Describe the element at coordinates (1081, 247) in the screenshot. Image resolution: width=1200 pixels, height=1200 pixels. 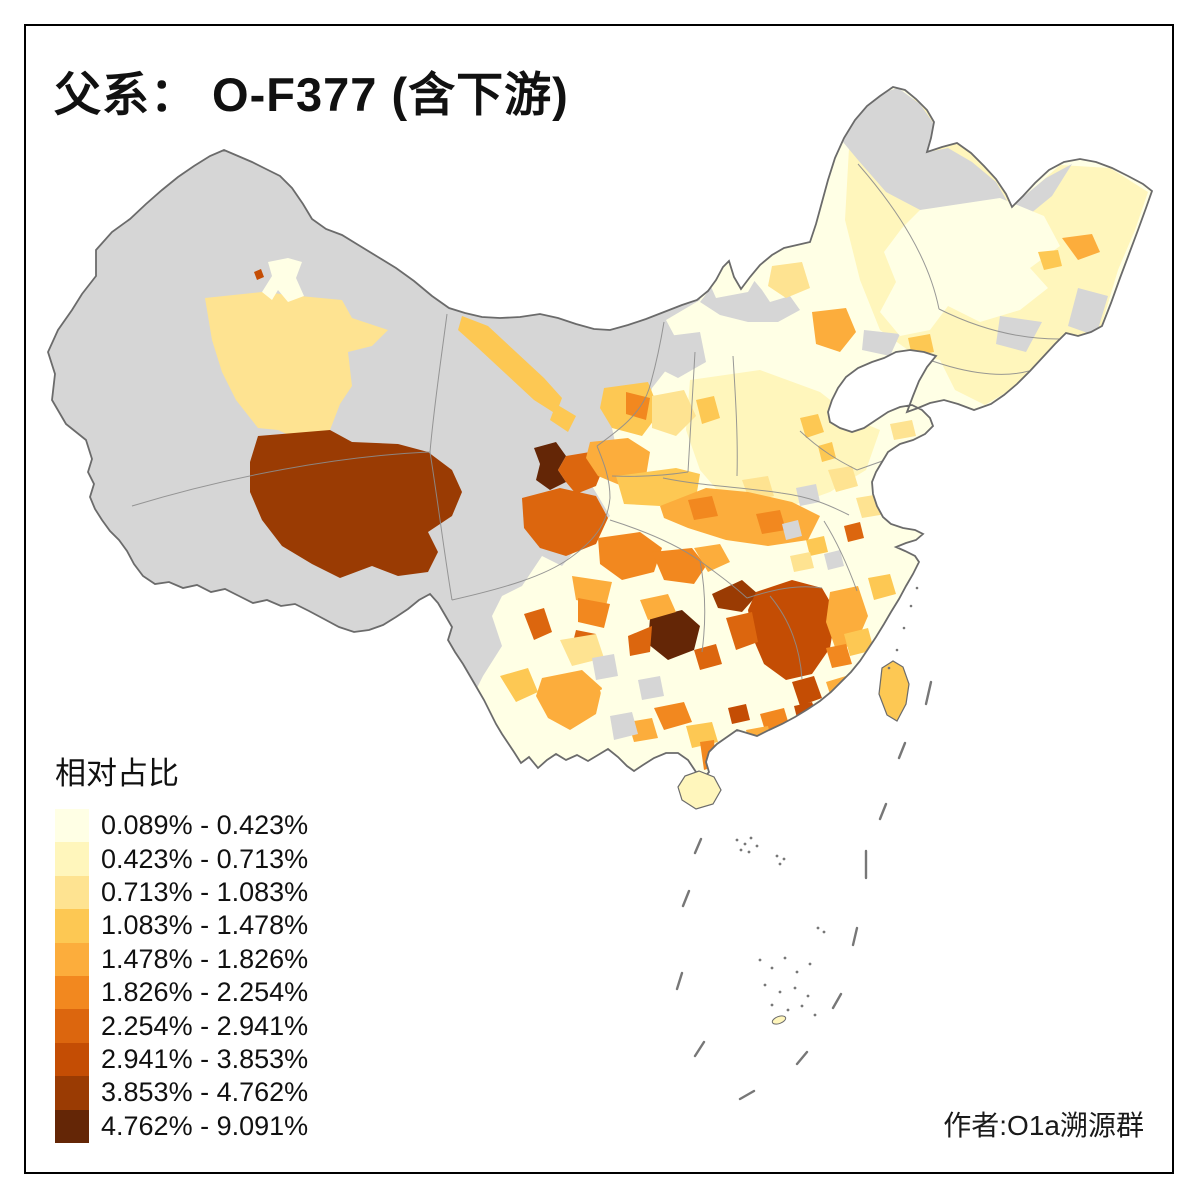
I see `map-region-jiamusi` at that location.